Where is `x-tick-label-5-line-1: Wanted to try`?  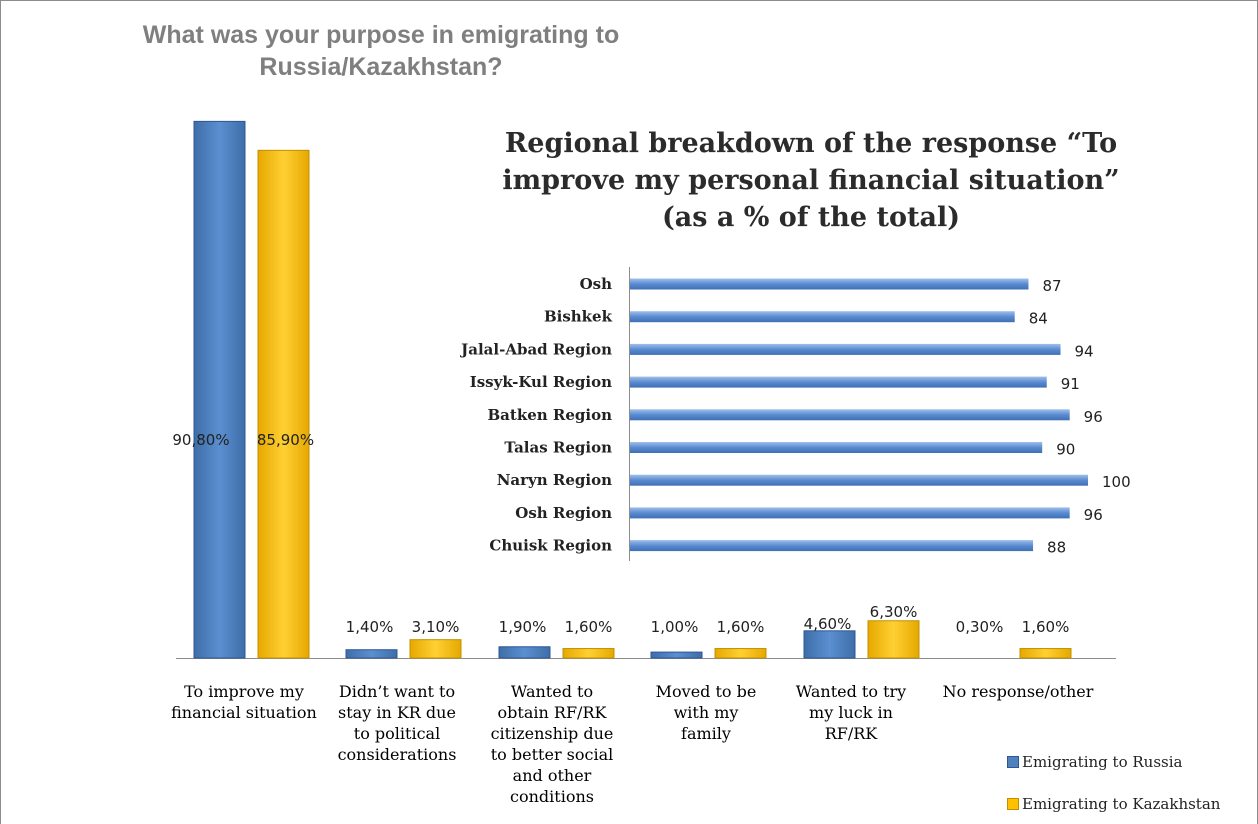
x-tick-label-5-line-1: Wanted to try is located at coordinates (851, 691).